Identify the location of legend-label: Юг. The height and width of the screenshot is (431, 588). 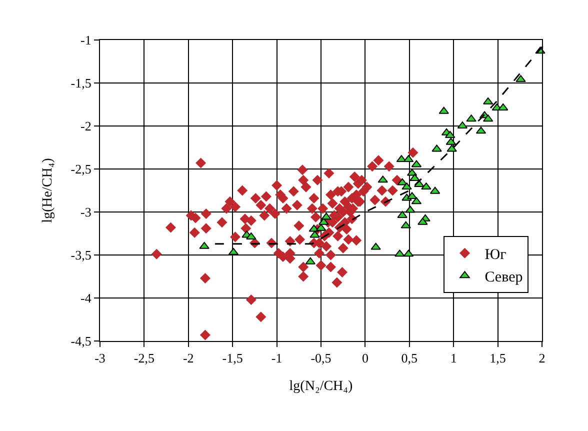
(495, 254).